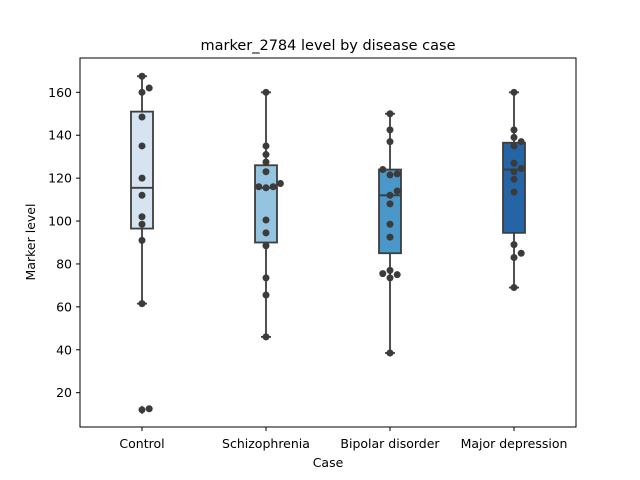  What do you see at coordinates (60, 135) in the screenshot?
I see `y-tick-label: 140` at bounding box center [60, 135].